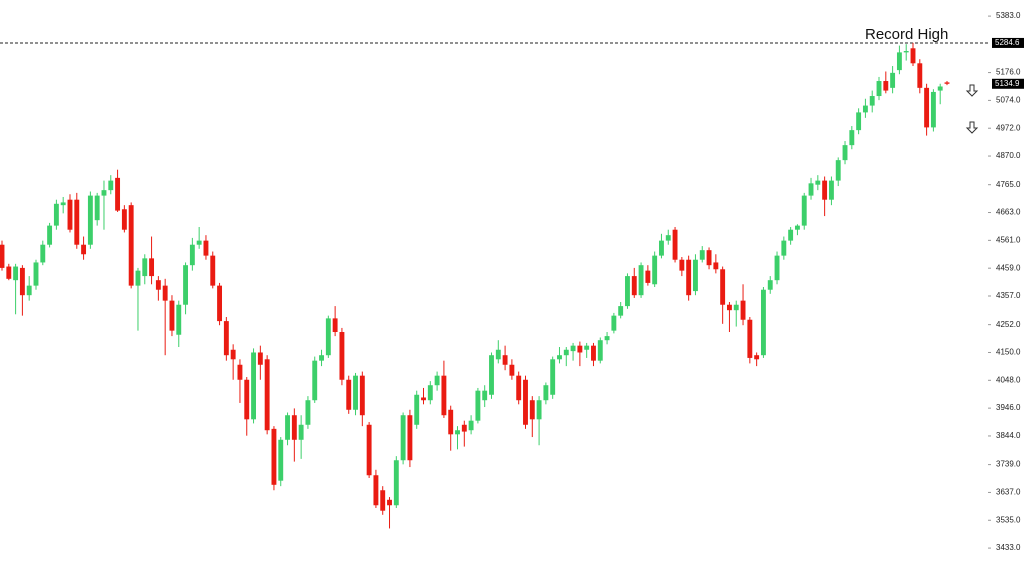  I want to click on y-tick-label: 4663.0, so click(1008, 212).